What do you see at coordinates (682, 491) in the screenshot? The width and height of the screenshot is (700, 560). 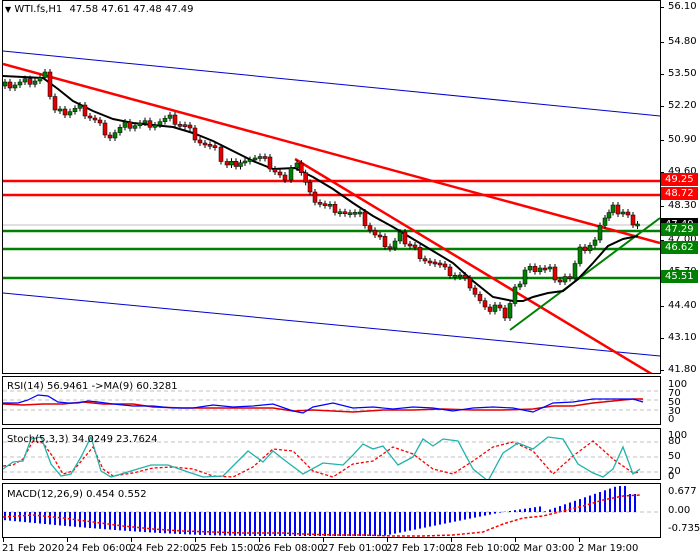 I see `macd-tick: 0.677` at bounding box center [682, 491].